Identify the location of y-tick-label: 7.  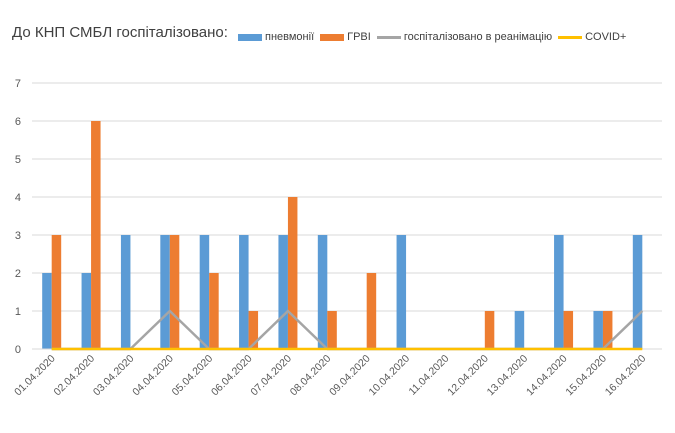
(18, 84).